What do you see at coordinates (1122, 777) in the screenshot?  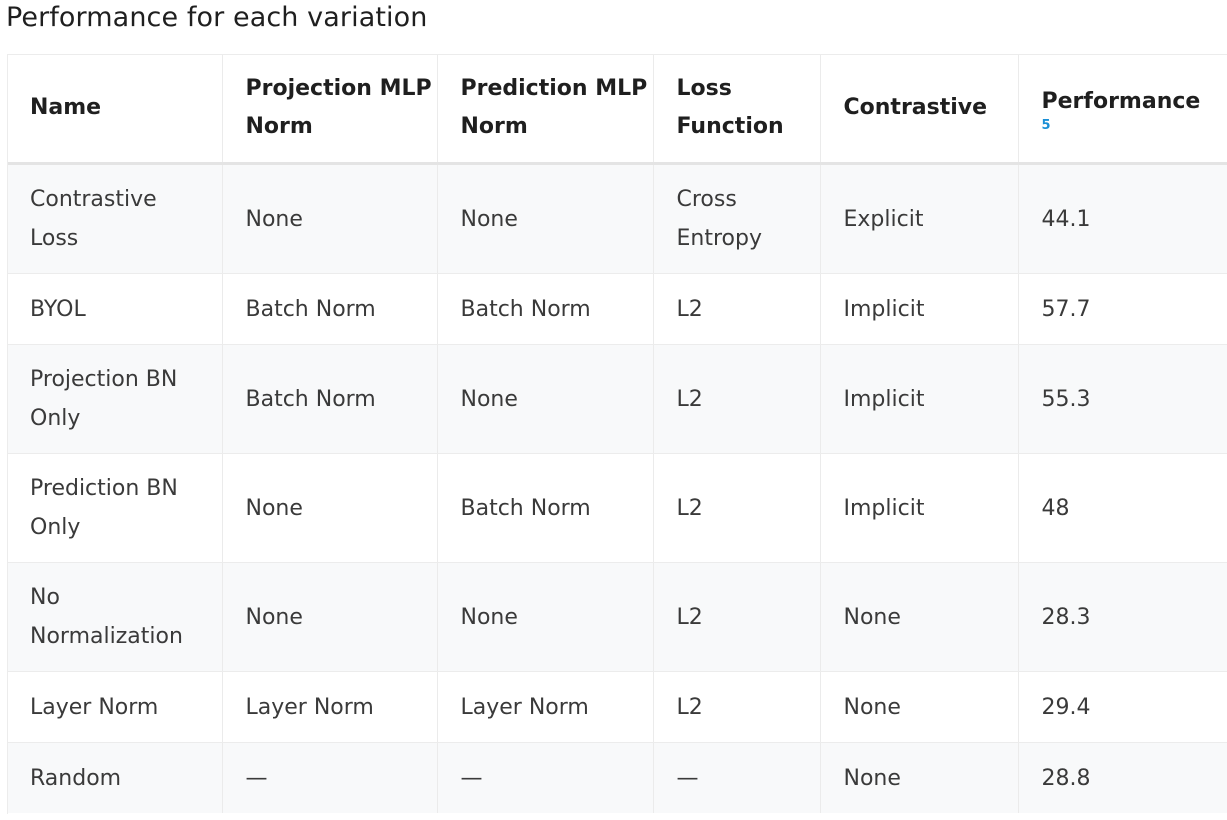 I see `cell-performance: 28.8` at bounding box center [1122, 777].